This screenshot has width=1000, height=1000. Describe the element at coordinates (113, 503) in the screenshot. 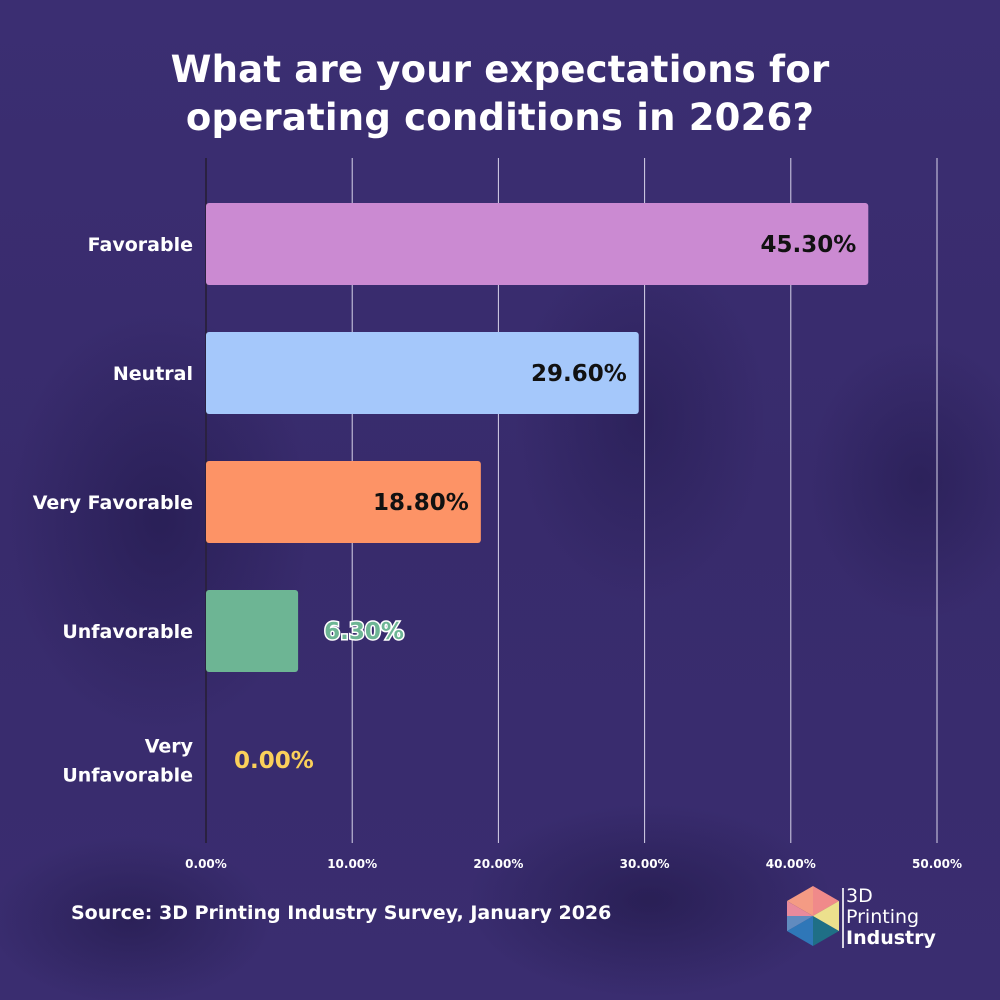

I see `category-label: Very Favorable` at that location.